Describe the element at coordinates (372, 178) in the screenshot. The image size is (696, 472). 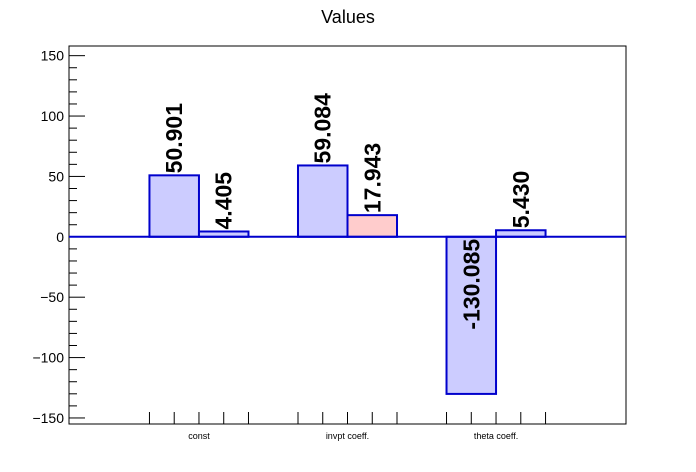
I see `data-label: 17.943` at that location.